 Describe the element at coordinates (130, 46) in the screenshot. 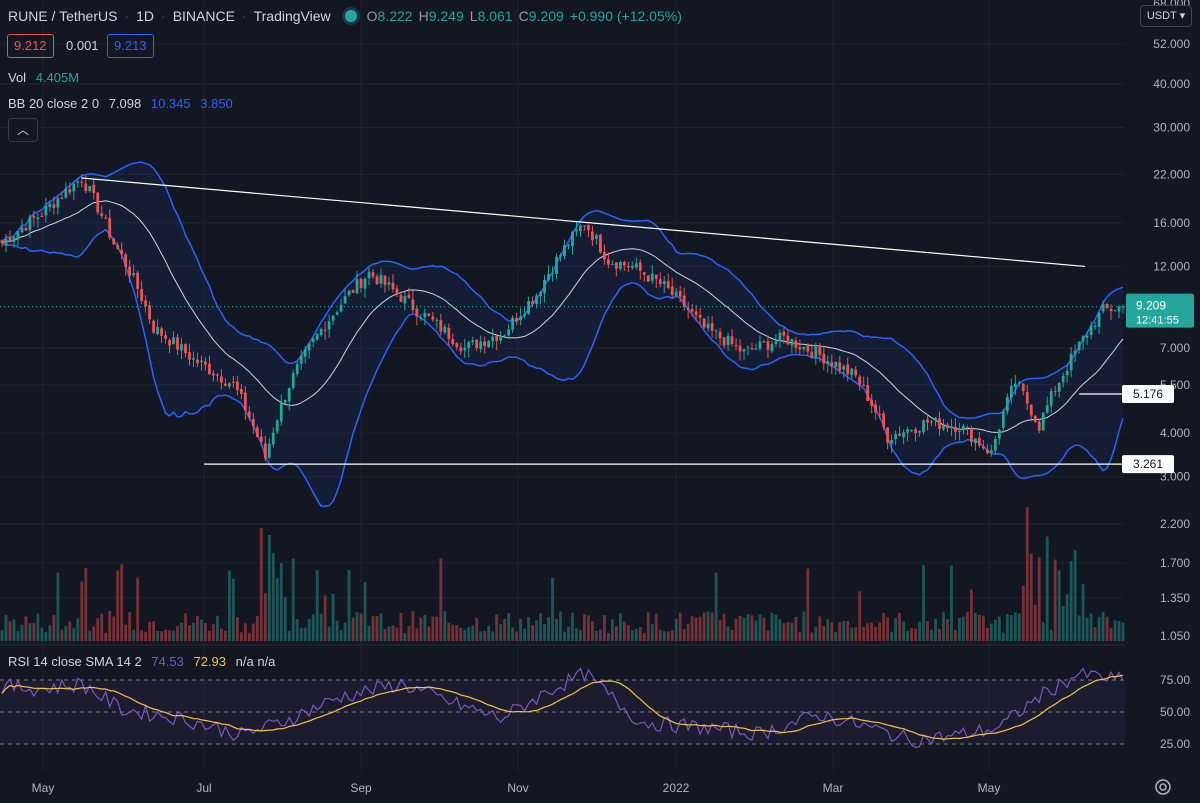

I see `buy-price-button: 9.213` at that location.